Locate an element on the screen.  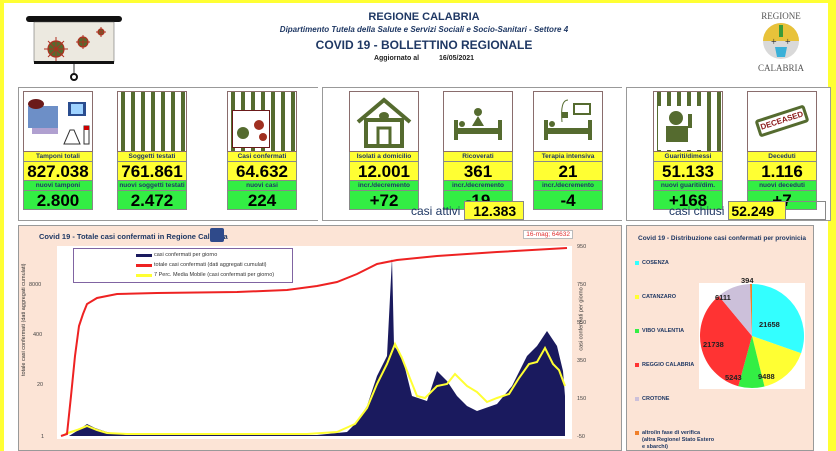
casi-chiusi-row: casi chiusi 52.249 is located at coordinates (748, 210).